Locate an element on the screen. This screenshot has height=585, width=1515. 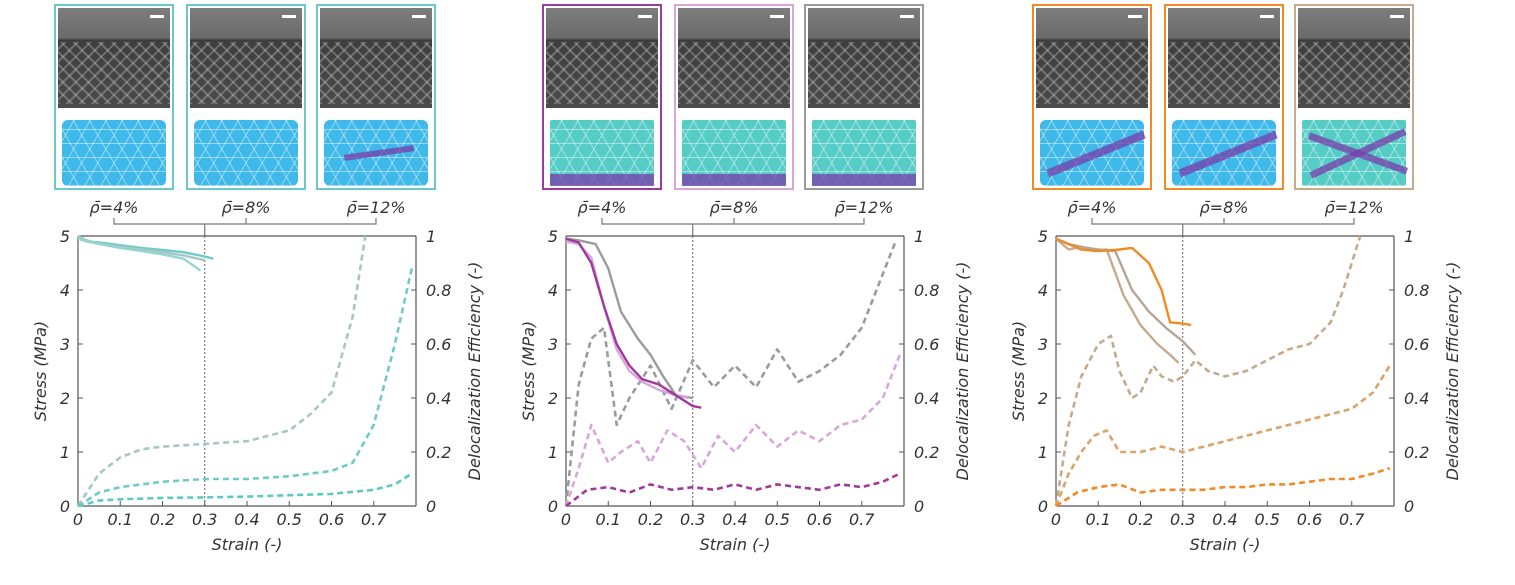
density-label: ρ̄=4% is located at coordinates (602, 207).